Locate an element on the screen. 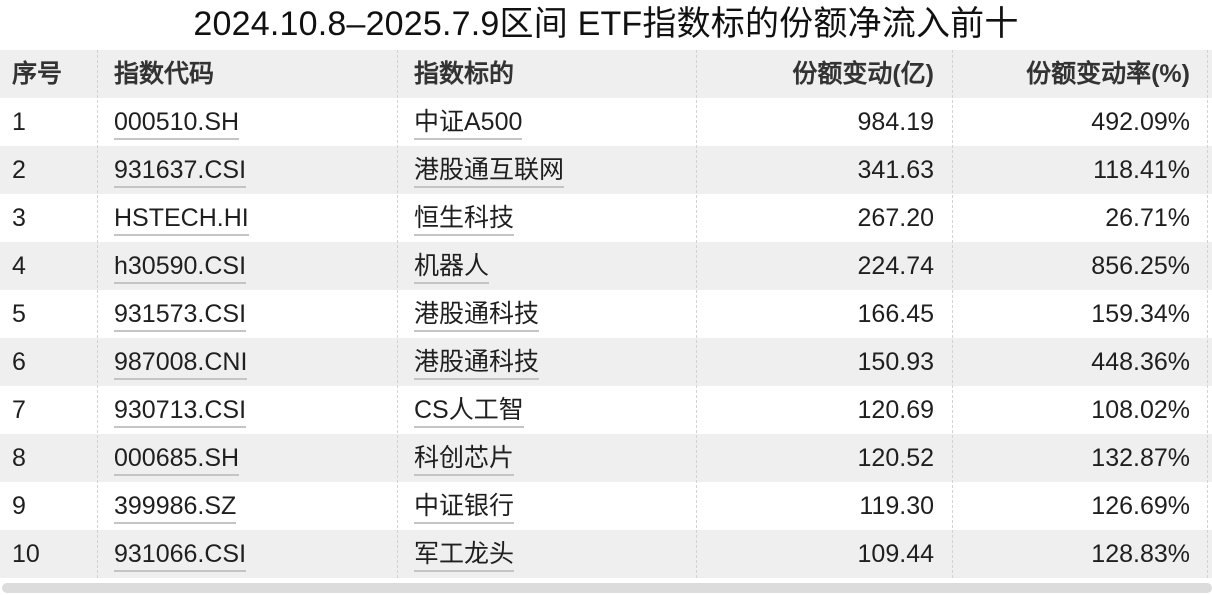  row-number: 9 is located at coordinates (19, 506).